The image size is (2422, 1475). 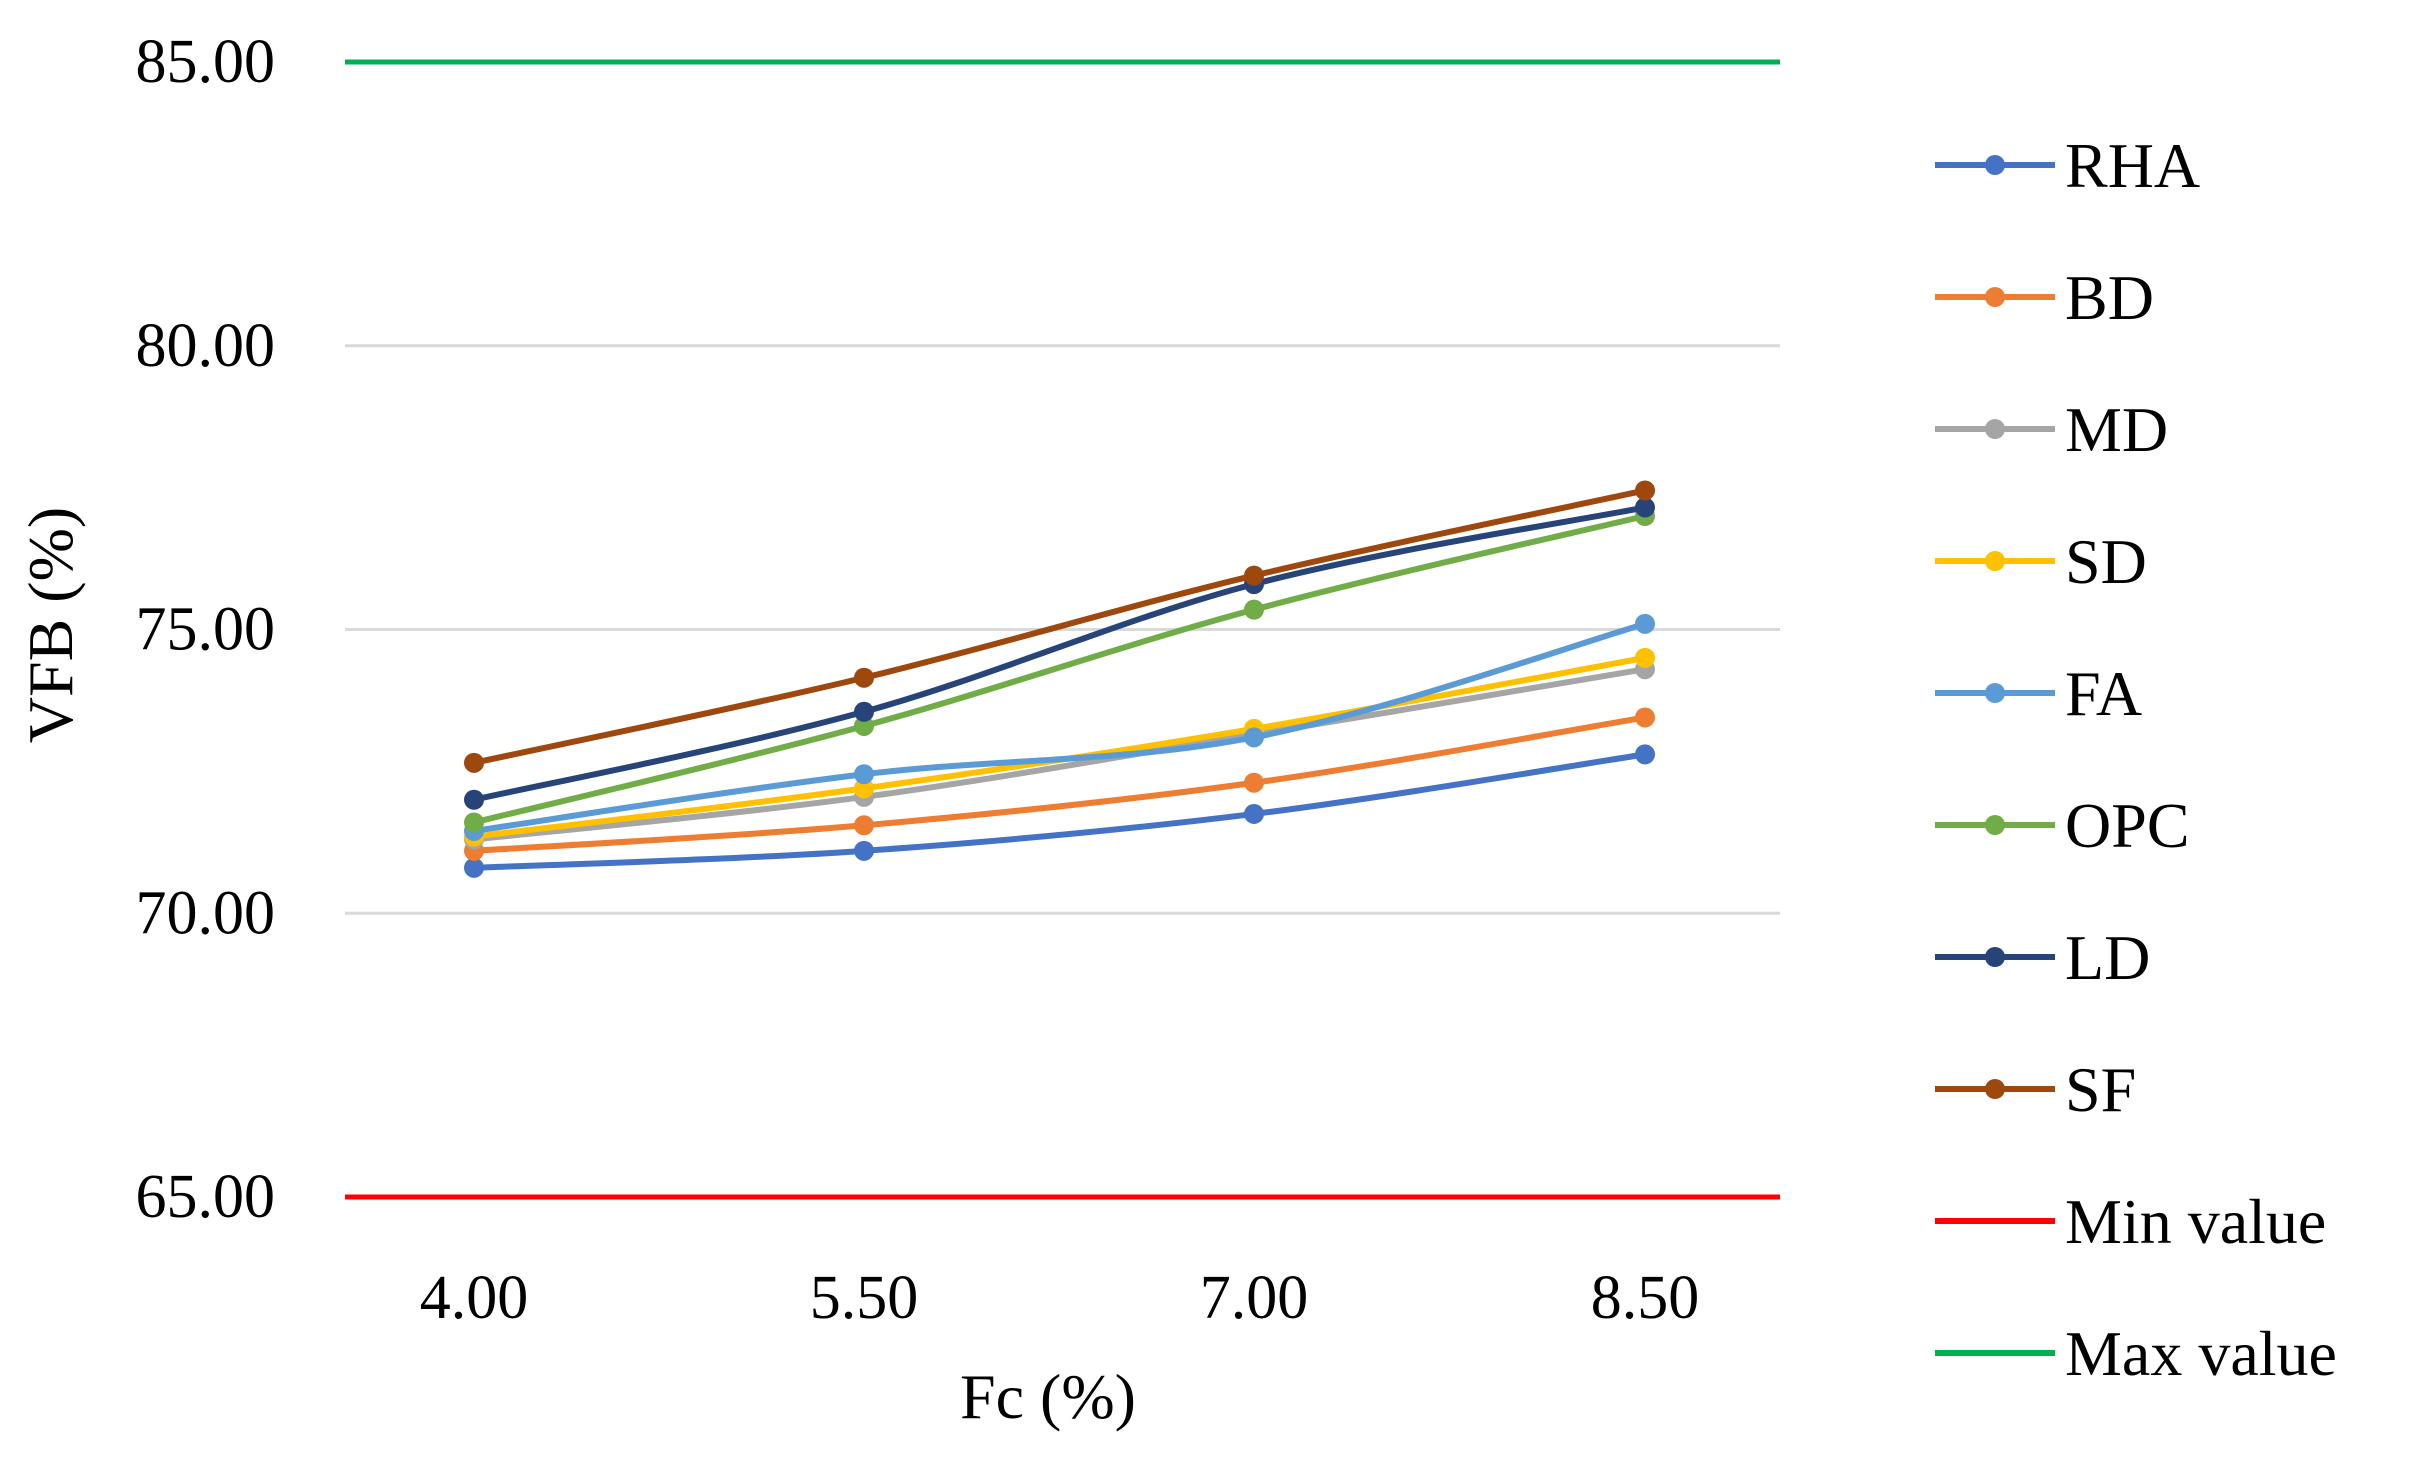 What do you see at coordinates (1645, 623) in the screenshot?
I see `data-point-fa-8.50` at bounding box center [1645, 623].